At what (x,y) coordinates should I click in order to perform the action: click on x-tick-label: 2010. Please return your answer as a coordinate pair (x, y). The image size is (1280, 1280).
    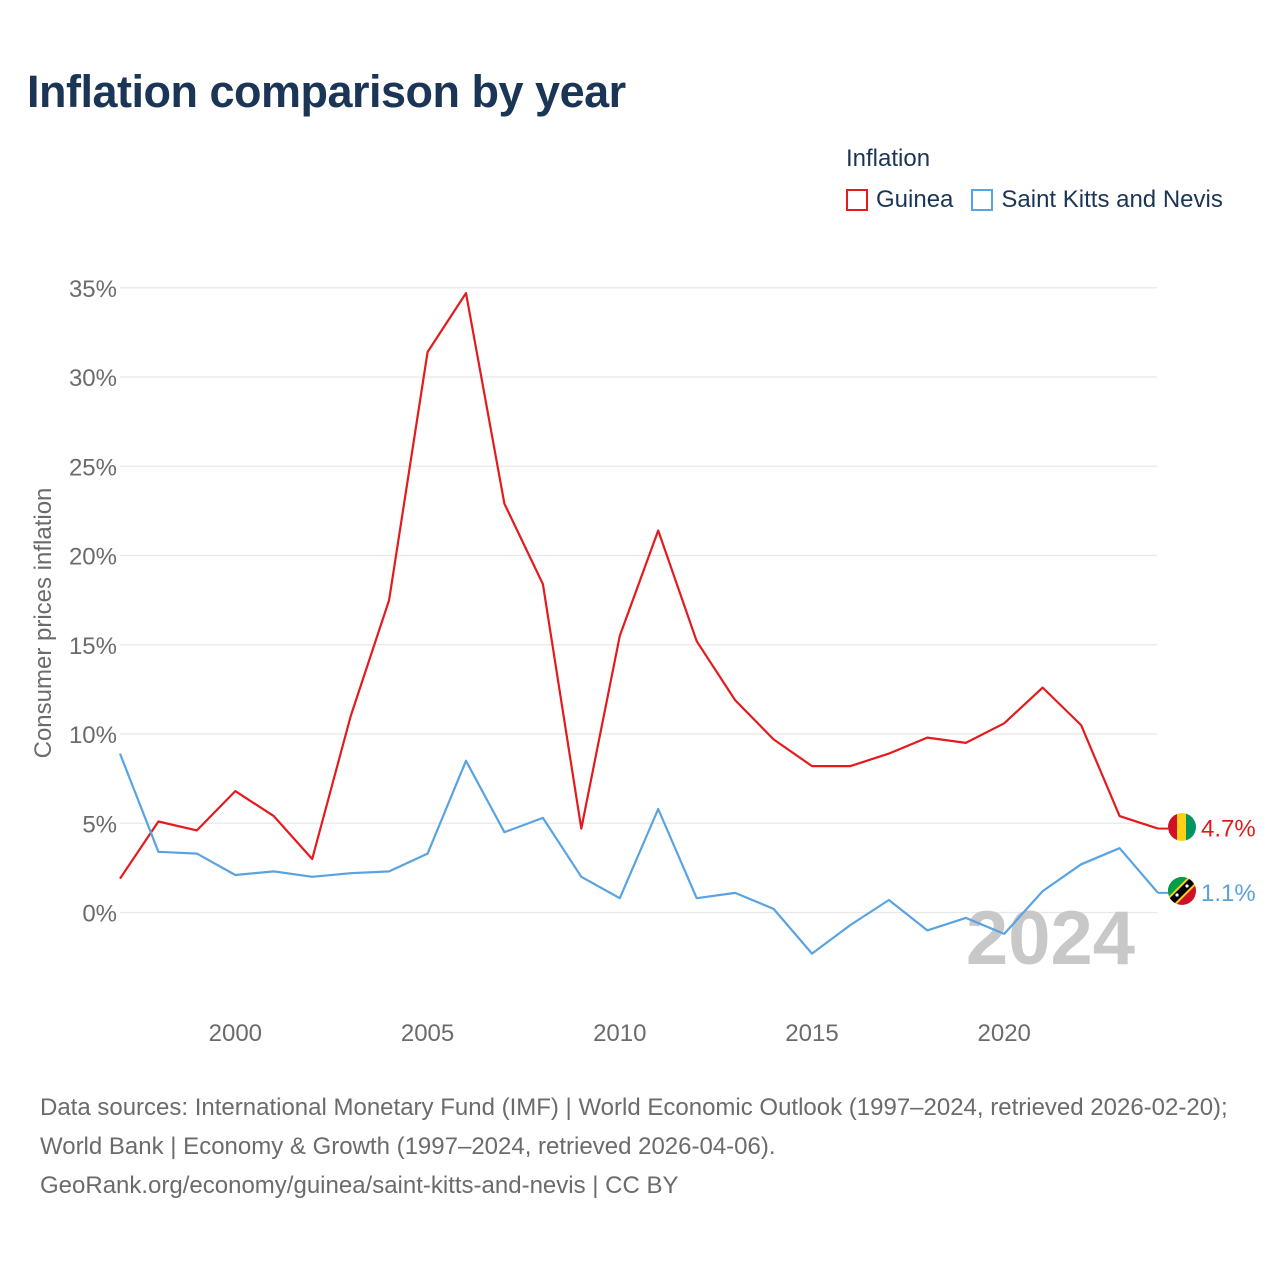
    Looking at the image, I should click on (619, 1033).